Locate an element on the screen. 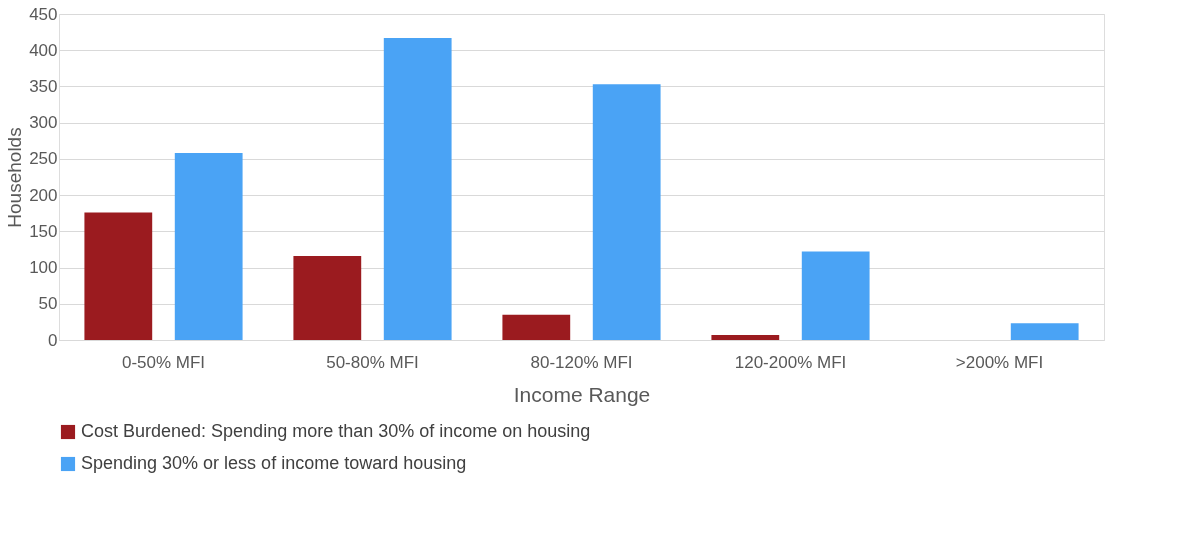 This screenshot has height=546, width=1183. x-tick-label: 80-120% MFI is located at coordinates (581, 362).